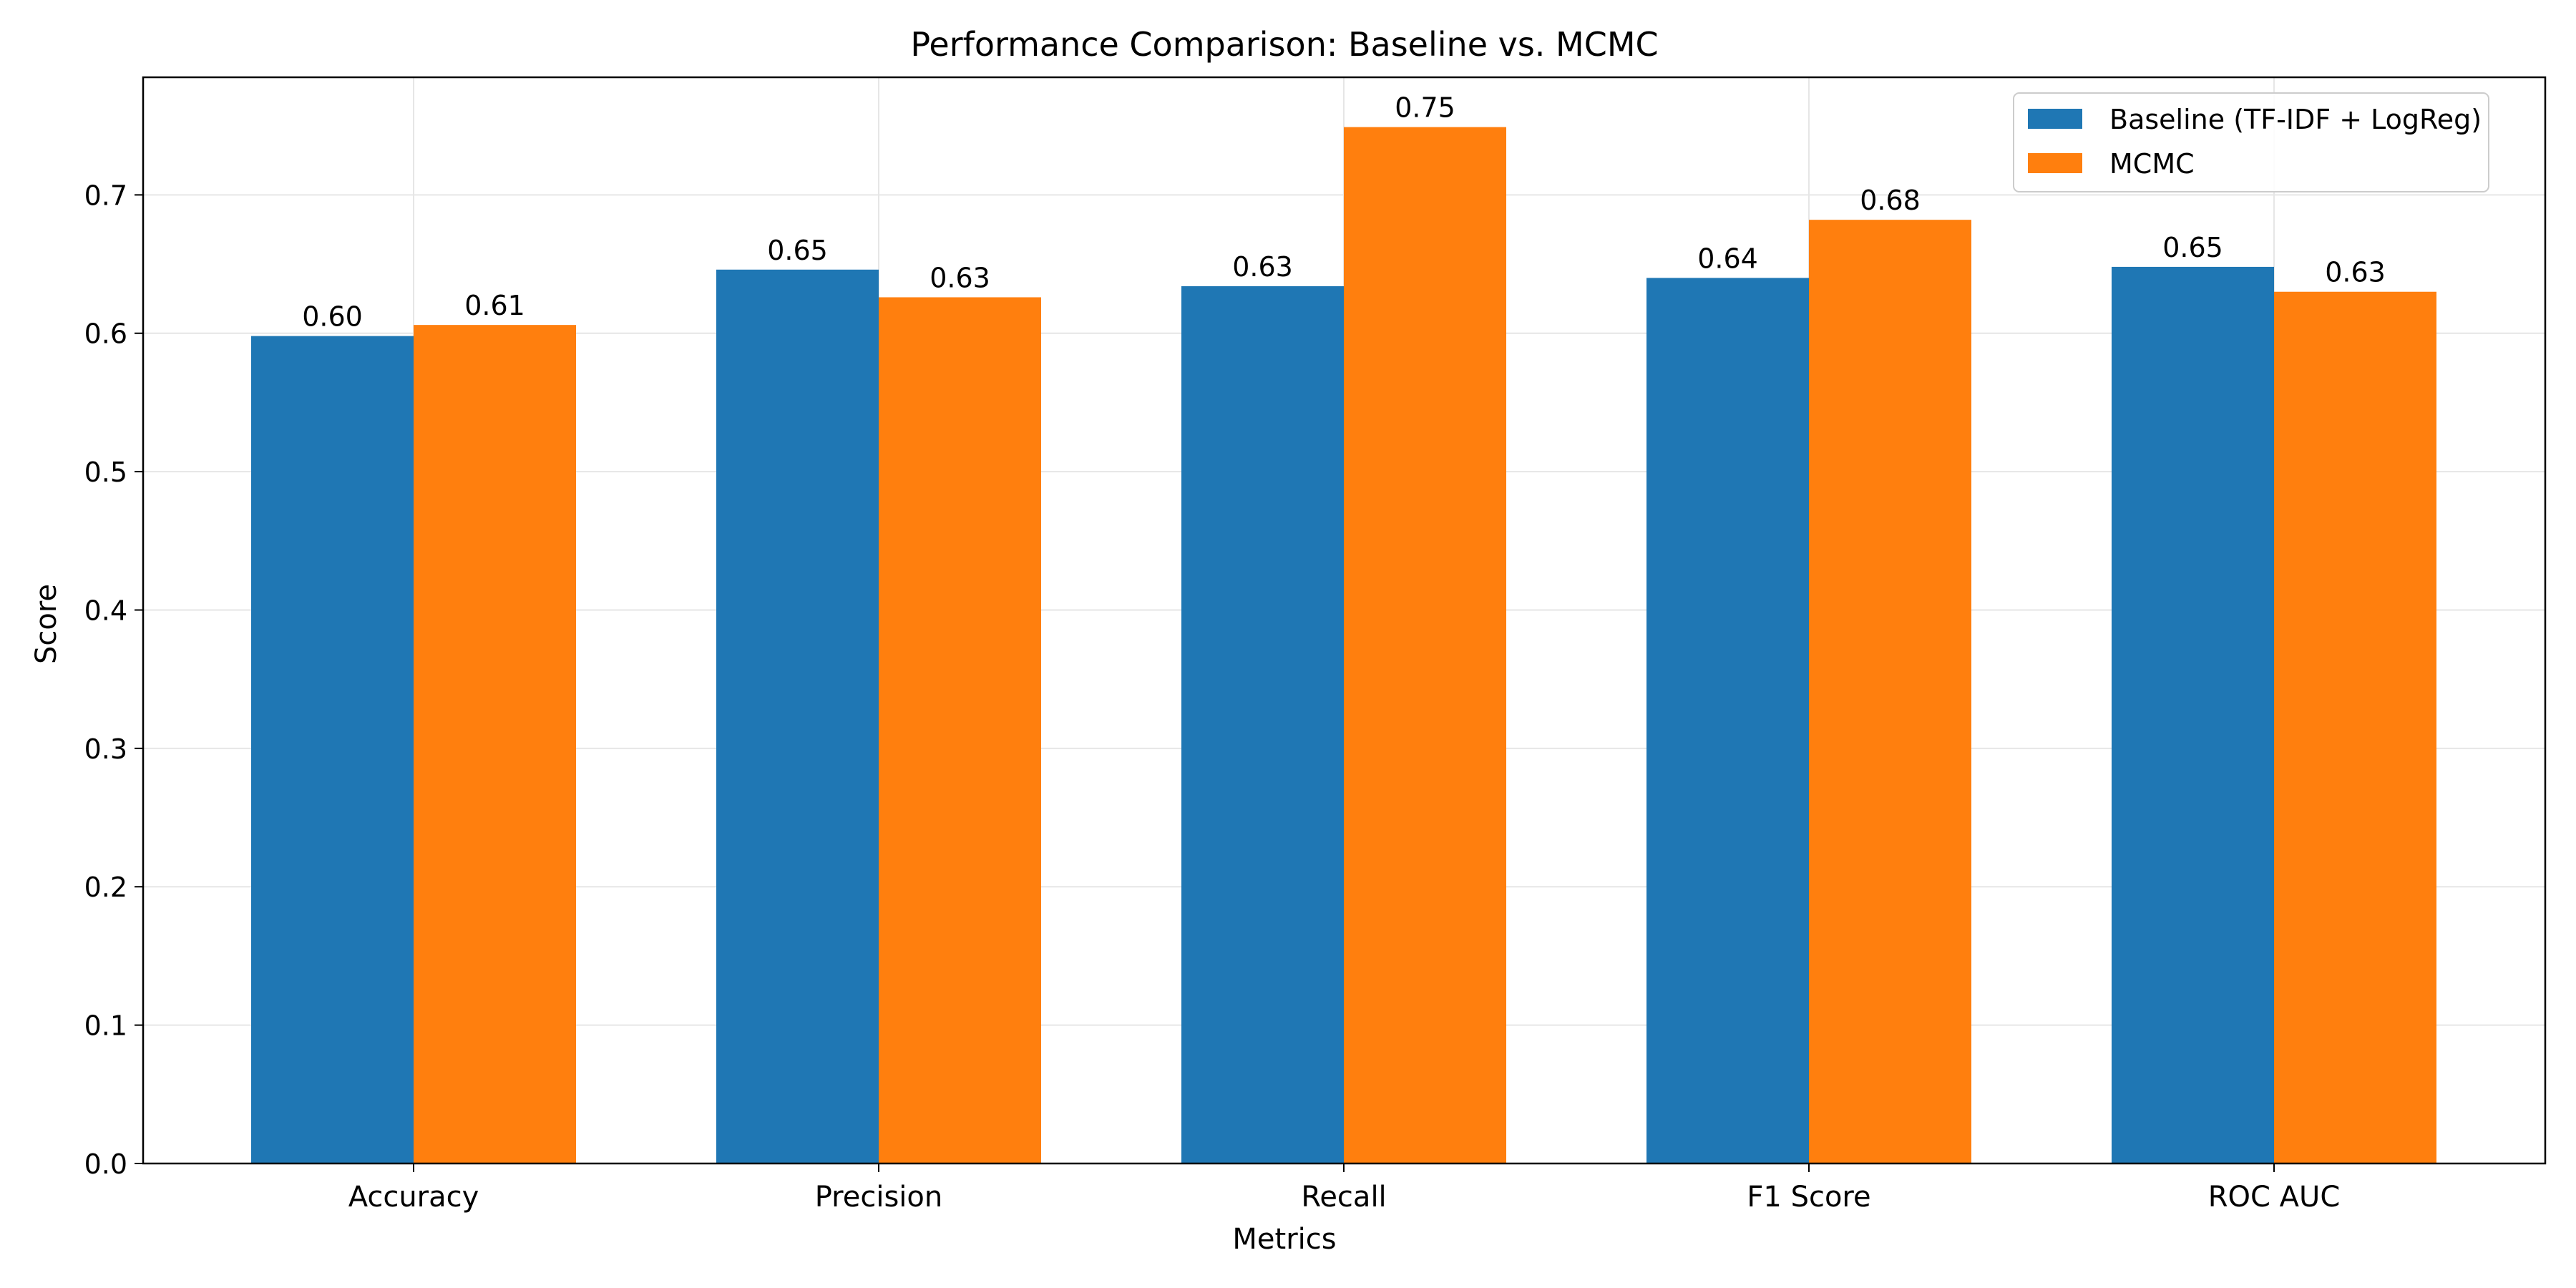 The image size is (2576, 1288). What do you see at coordinates (46, 624) in the screenshot?
I see `y-axis-label: Score` at bounding box center [46, 624].